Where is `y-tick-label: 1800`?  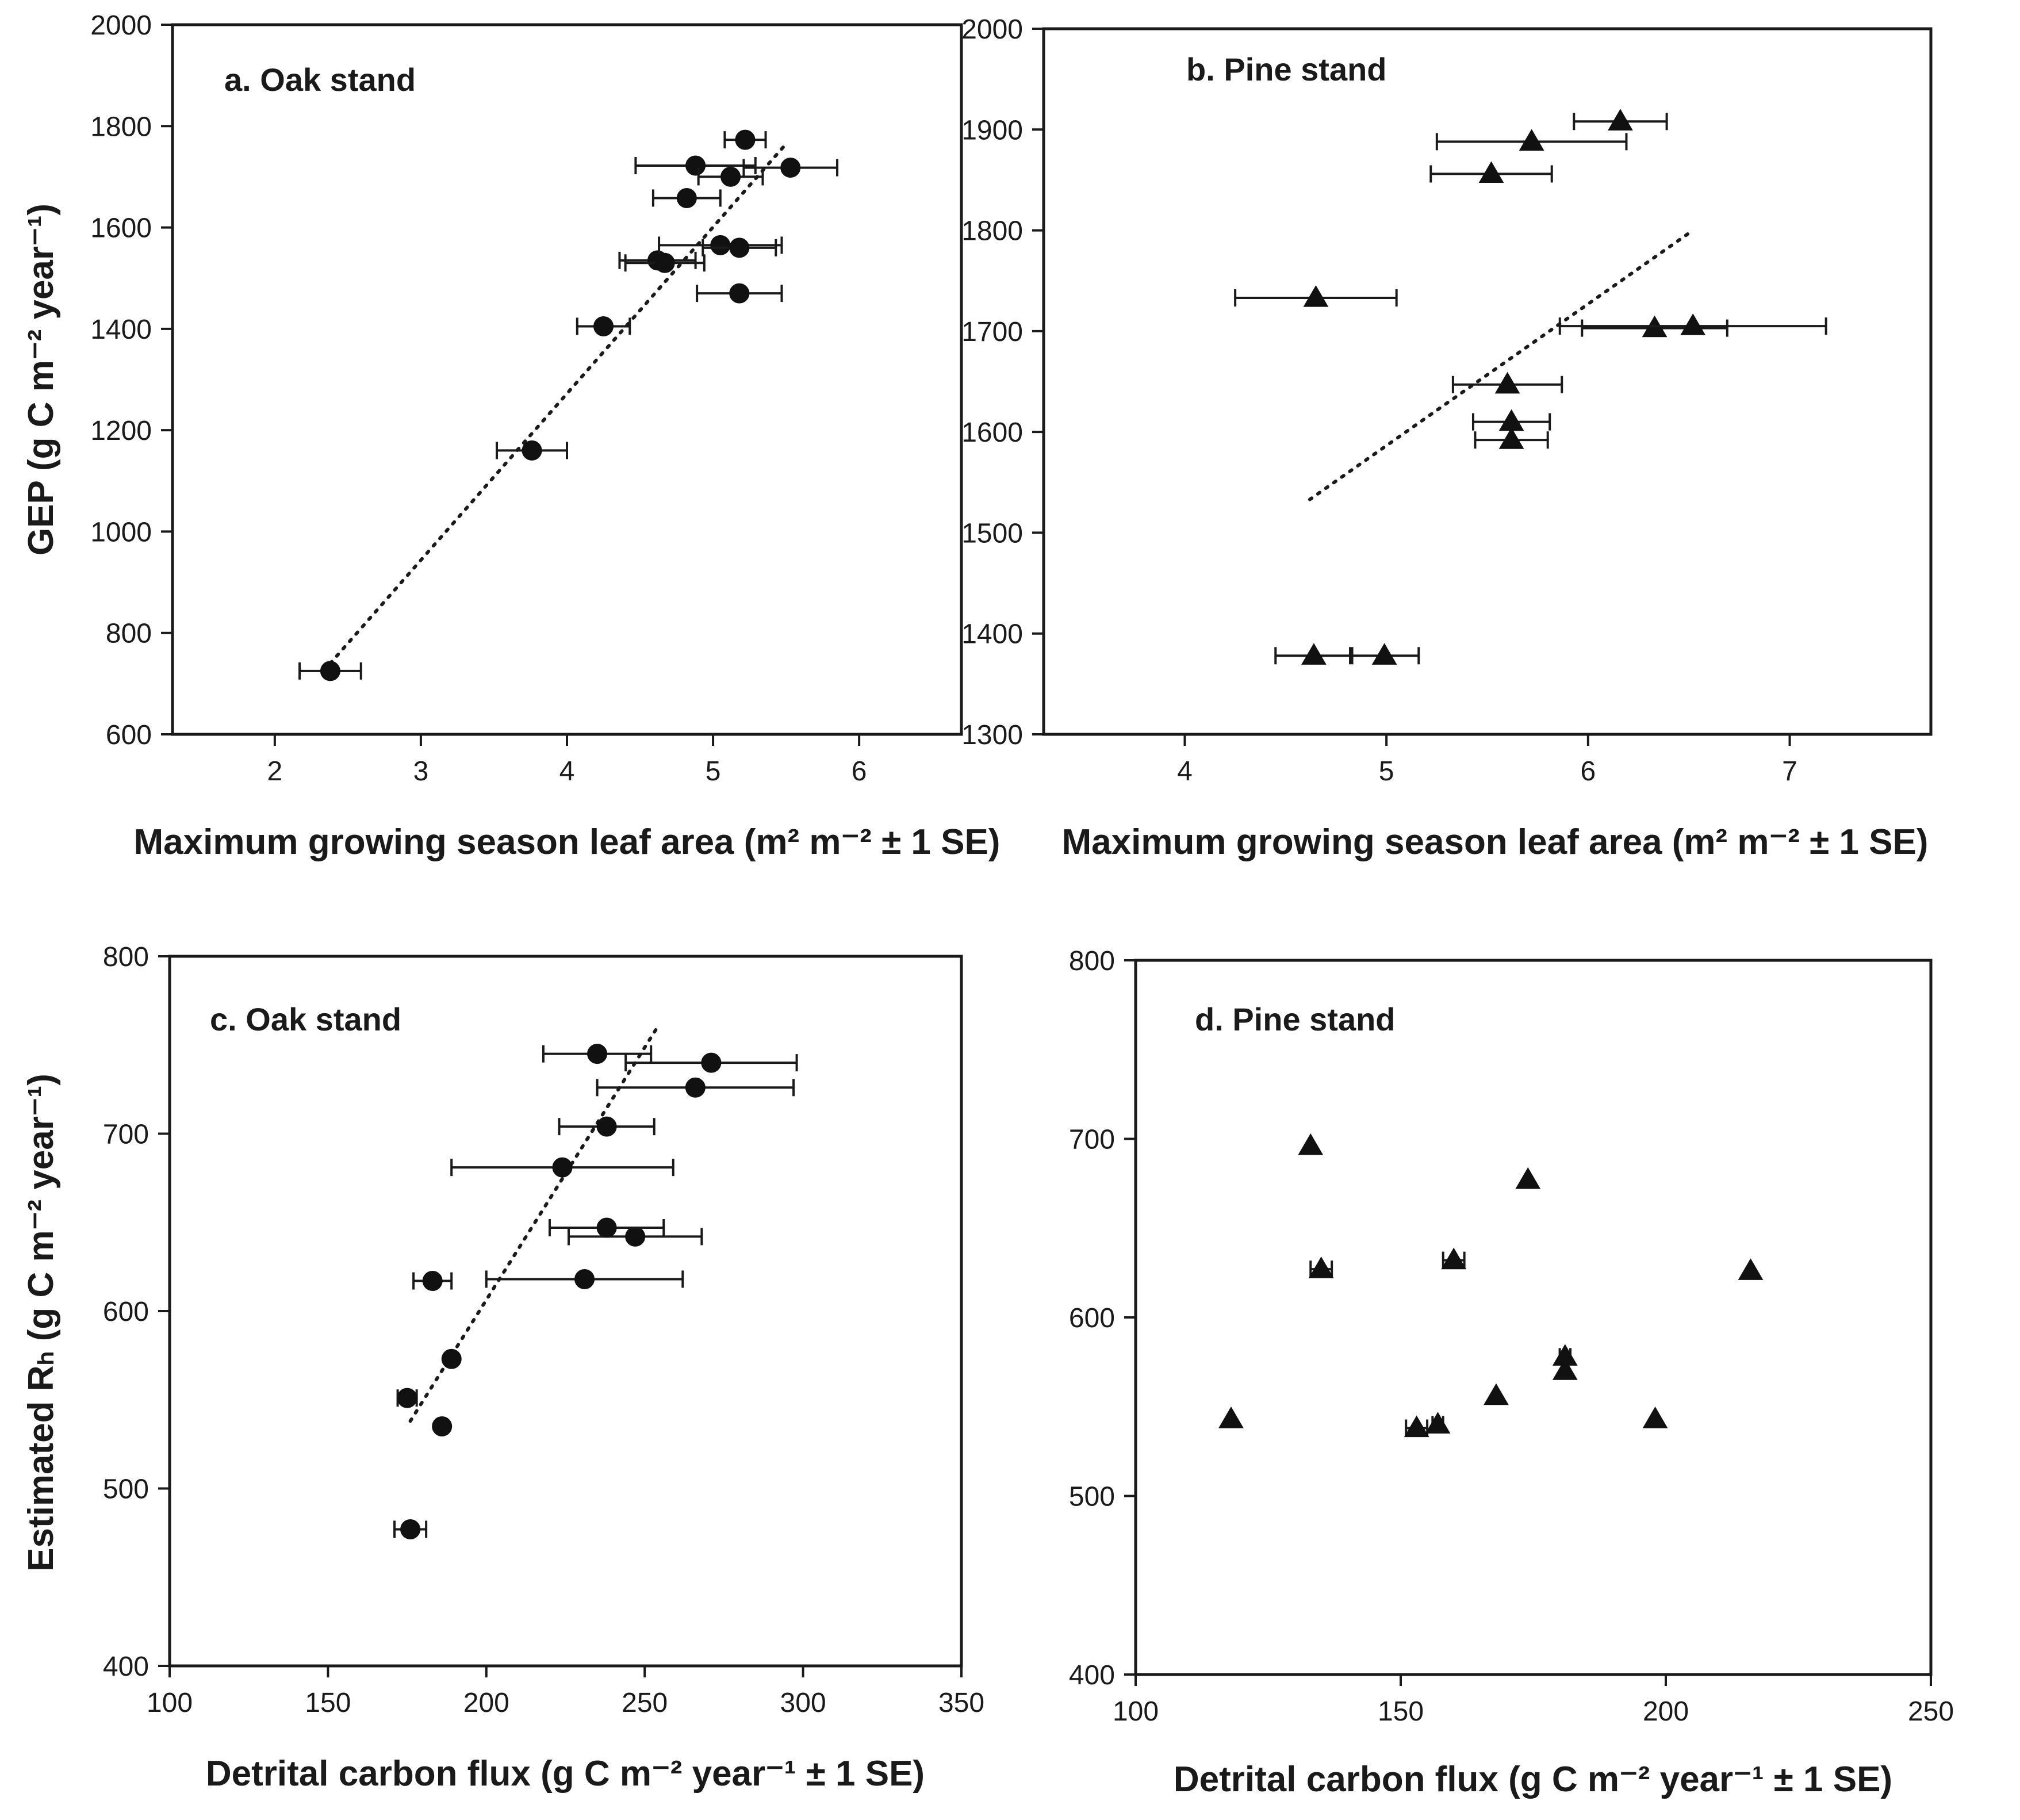 y-tick-label: 1800 is located at coordinates (992, 231).